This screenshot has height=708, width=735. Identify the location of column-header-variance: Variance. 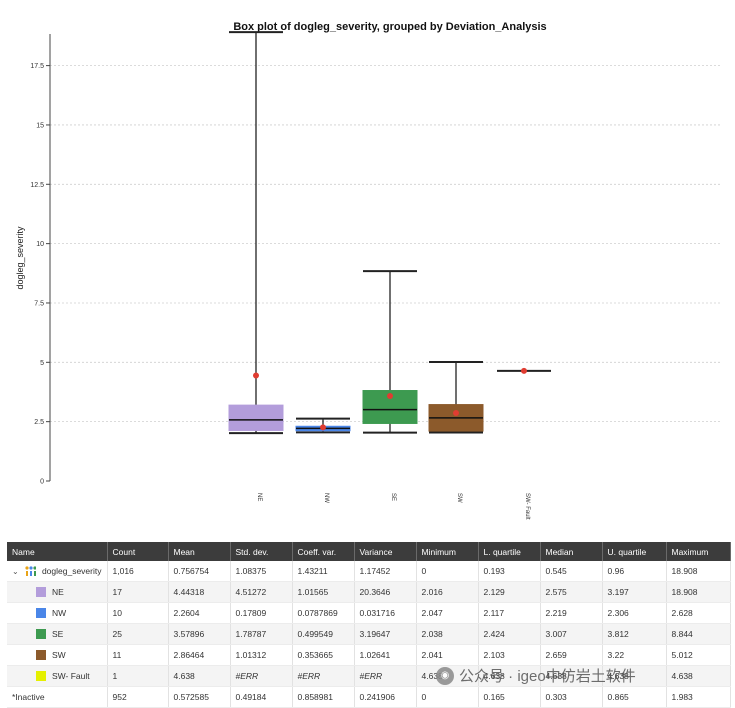
(385, 551).